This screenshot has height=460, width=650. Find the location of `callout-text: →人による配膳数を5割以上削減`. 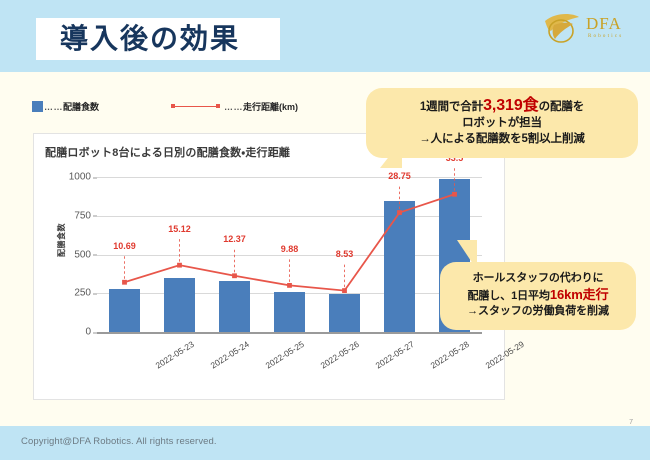

callout-text: →人による配膳数を5割以上削減 is located at coordinates (502, 139).